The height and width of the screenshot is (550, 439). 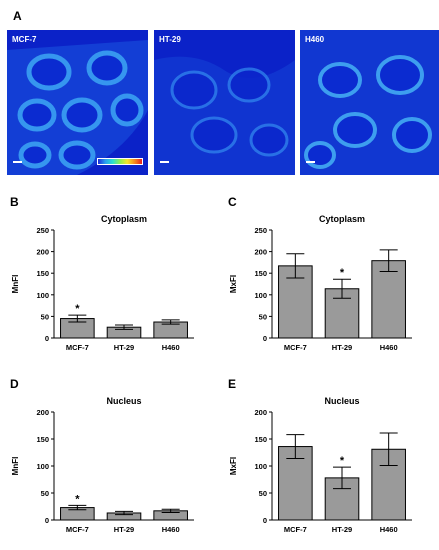 I want to click on micrograph-h460: H460, so click(x=369, y=102).